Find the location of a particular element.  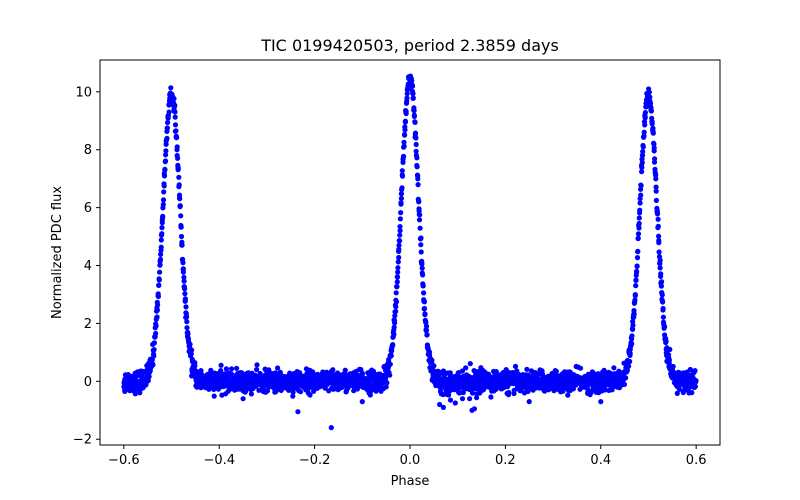

x-tick-label: −0.2 is located at coordinates (315, 460).